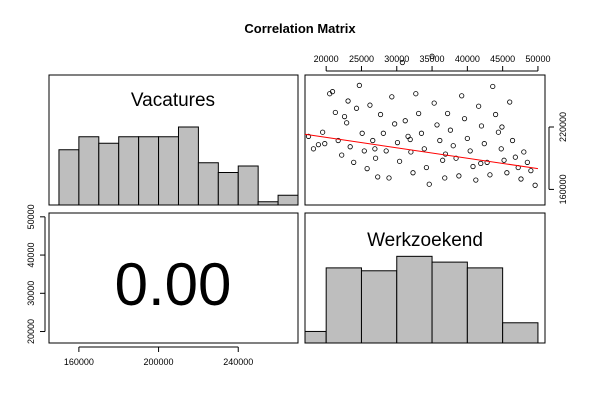 The image size is (600, 400). Describe the element at coordinates (31, 331) in the screenshot. I see `left-axis-tick-label: 20000` at that location.